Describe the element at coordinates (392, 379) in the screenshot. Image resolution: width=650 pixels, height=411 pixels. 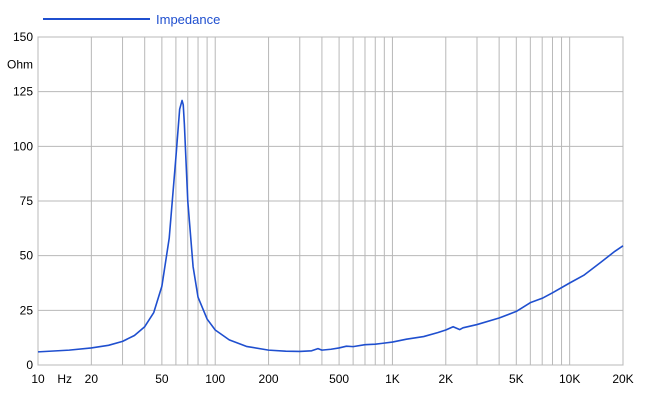
I see `x-tick-label: 1K` at that location.